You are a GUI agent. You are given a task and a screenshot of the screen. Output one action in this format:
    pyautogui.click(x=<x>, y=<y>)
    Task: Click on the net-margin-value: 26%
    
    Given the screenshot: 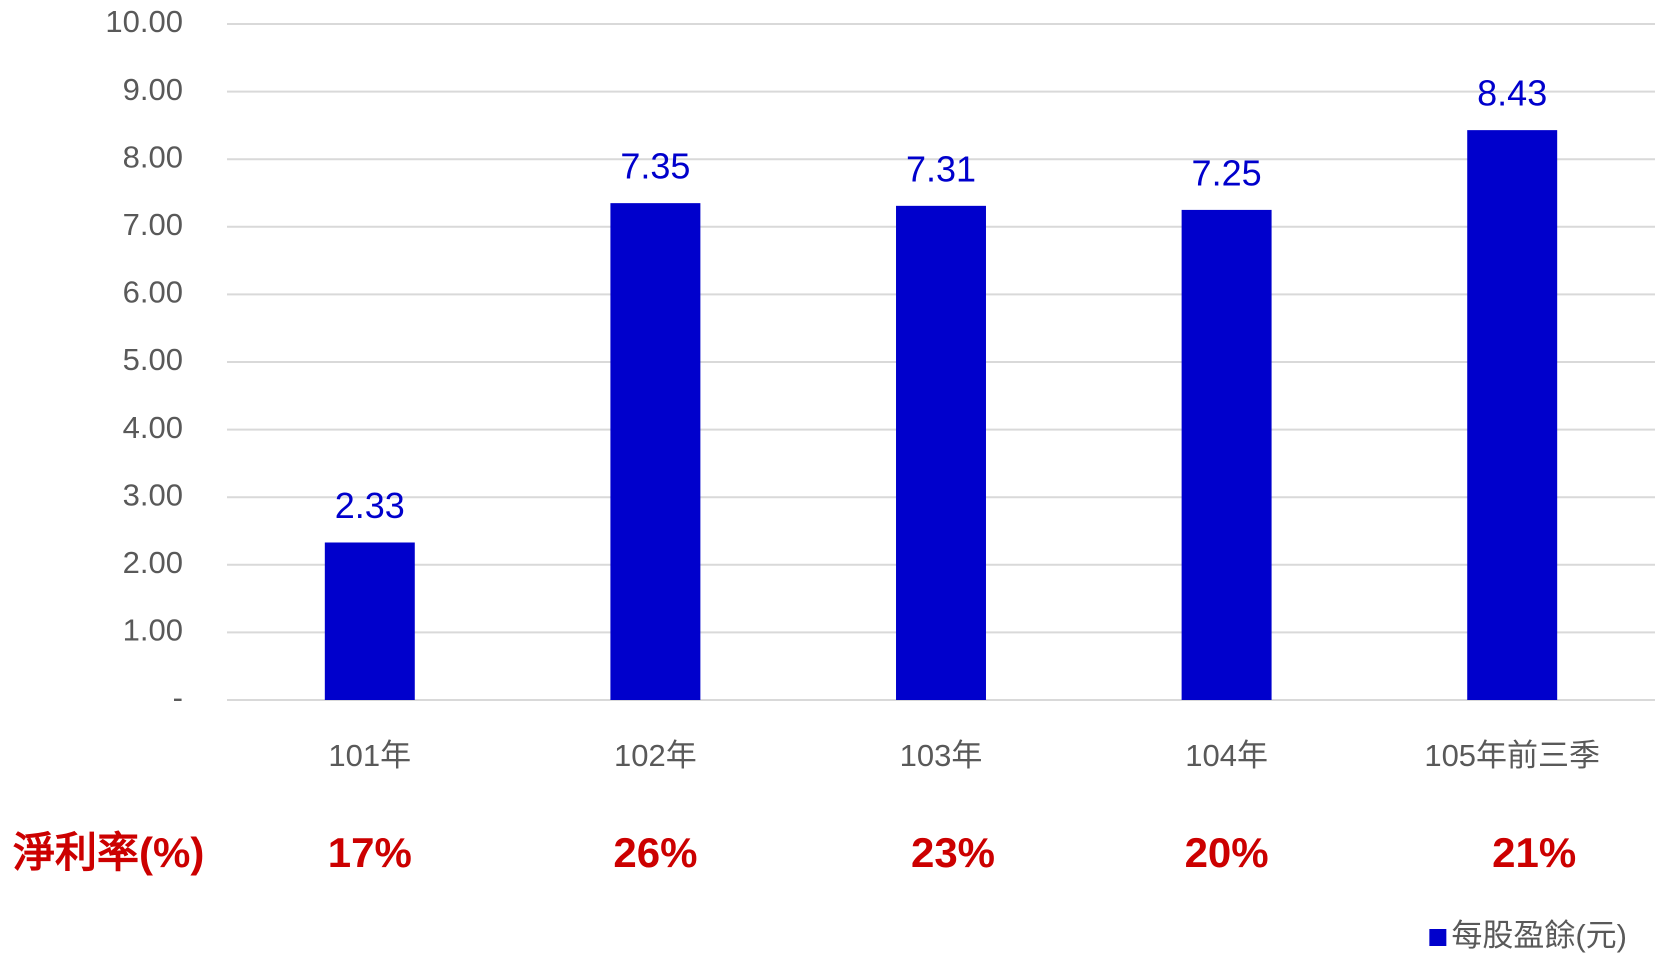 What is the action you would take?
    pyautogui.click(x=655, y=852)
    